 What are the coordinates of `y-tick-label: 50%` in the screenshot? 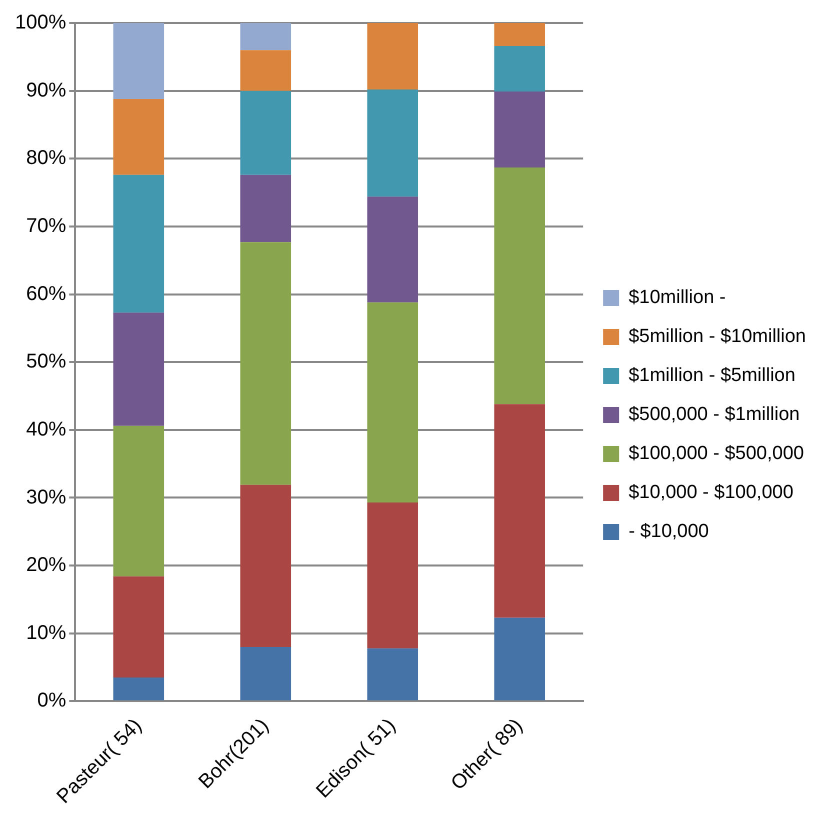 It's located at (46, 361).